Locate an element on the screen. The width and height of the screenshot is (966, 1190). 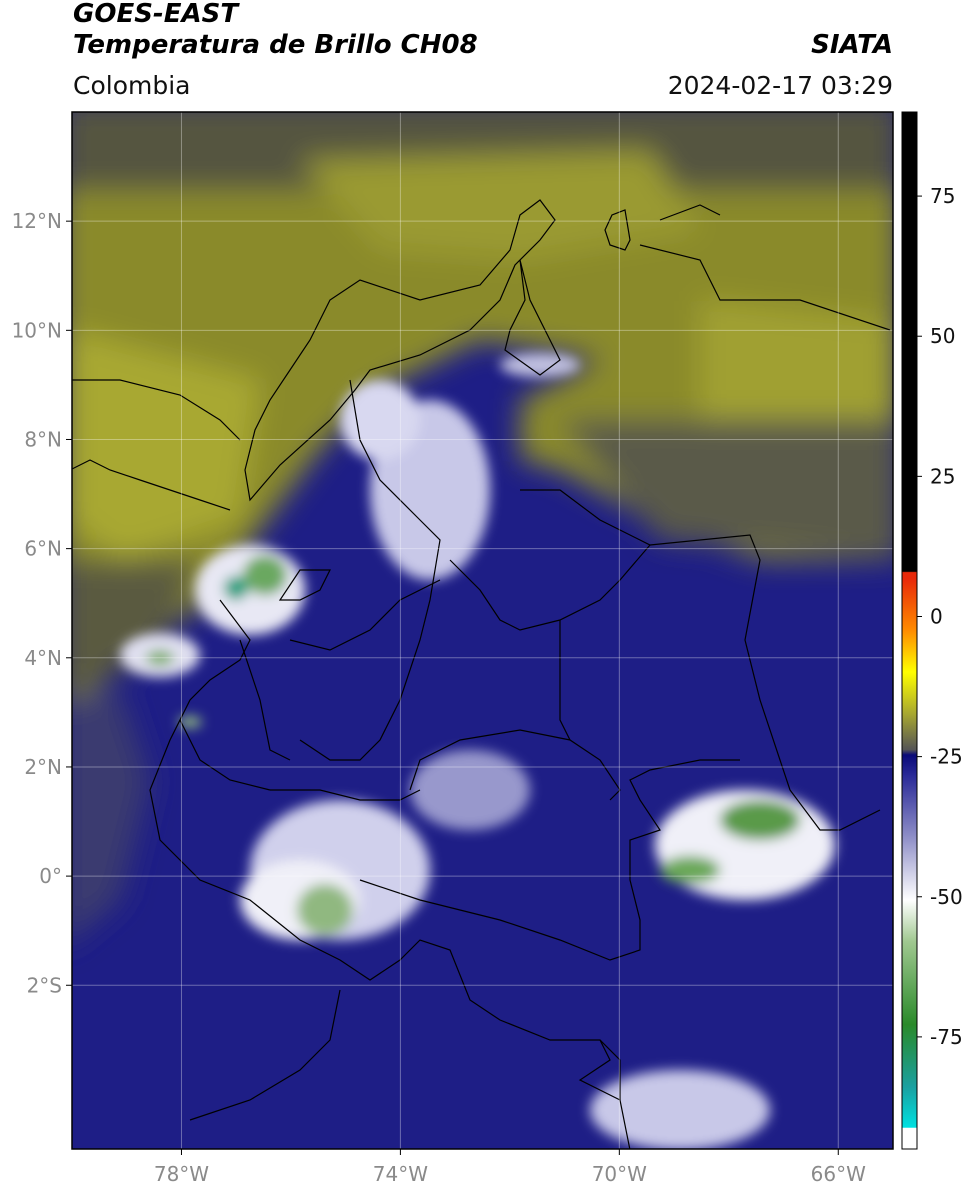
colorbar-tick-label-4: -25 is located at coordinates (946, 757).